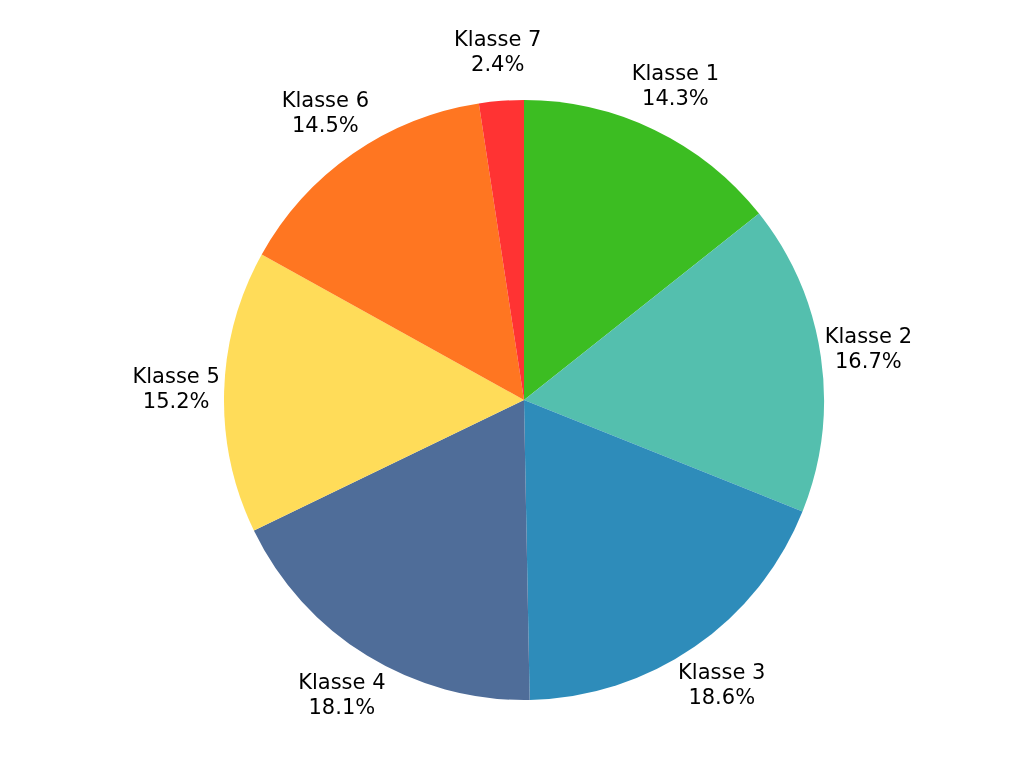  Describe the element at coordinates (342, 707) in the screenshot. I see `data-label: 18.1%` at that location.